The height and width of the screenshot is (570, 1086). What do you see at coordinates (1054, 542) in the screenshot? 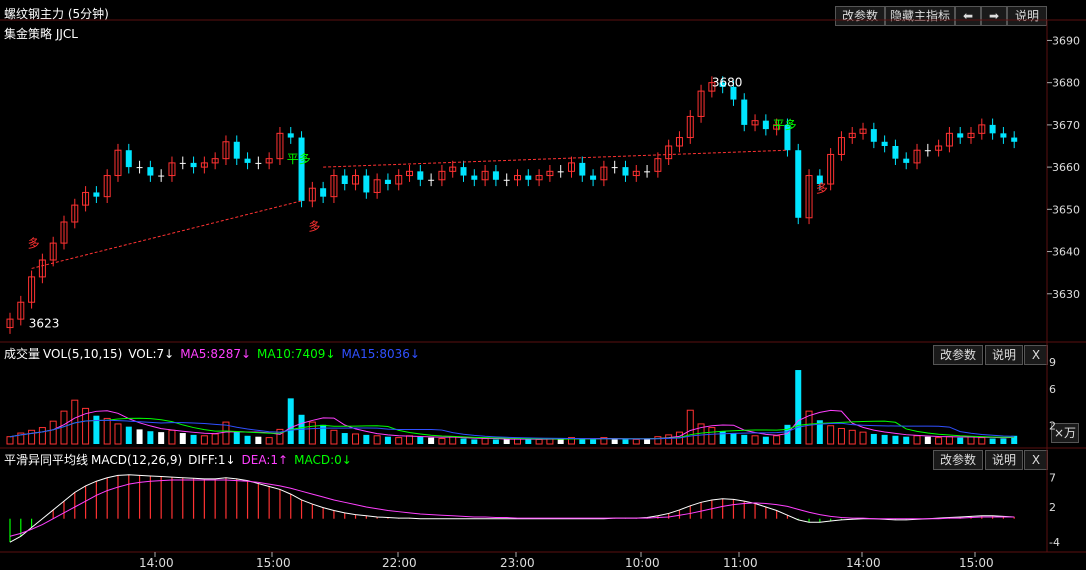
I see `macd-tick-label: -4` at bounding box center [1054, 542].